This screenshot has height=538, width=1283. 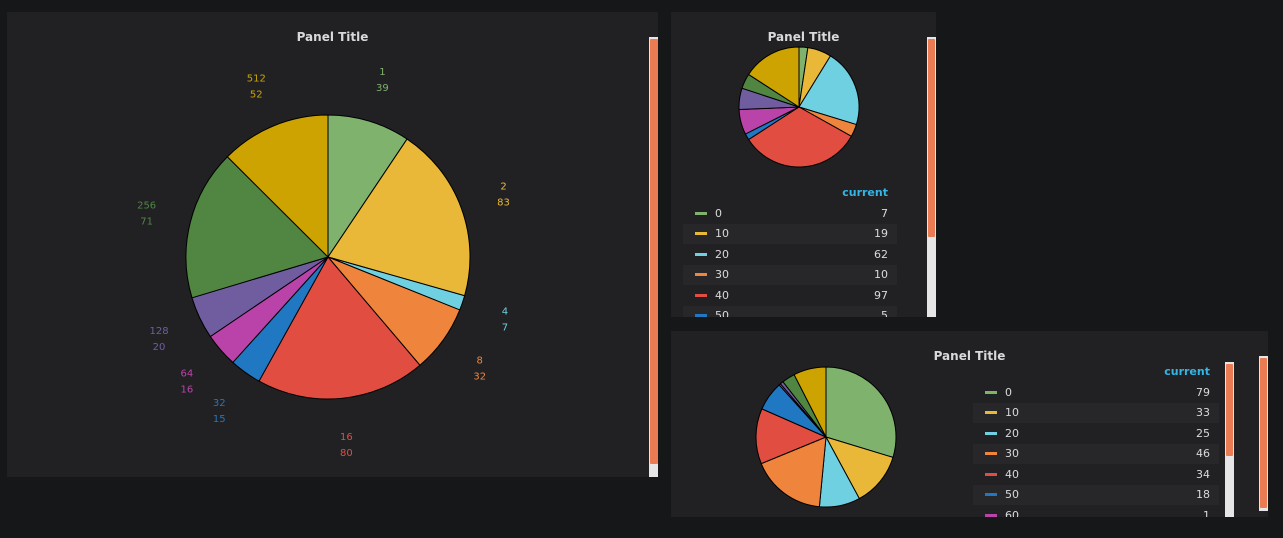 I want to click on legend: current 0 79 10 33 20 25 30 46 40 34 50 18 60 1, so click(x=1096, y=439).